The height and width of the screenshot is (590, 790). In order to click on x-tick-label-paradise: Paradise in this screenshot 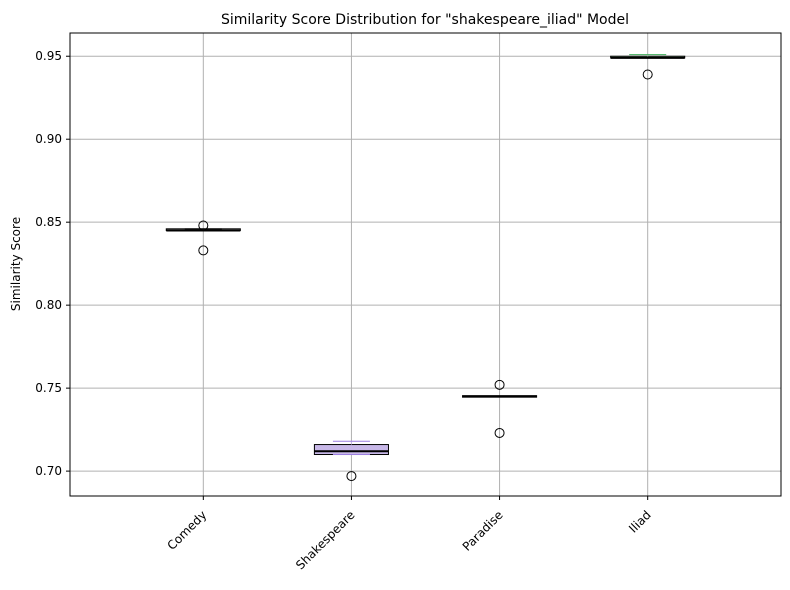, I will do `click(483, 531)`.